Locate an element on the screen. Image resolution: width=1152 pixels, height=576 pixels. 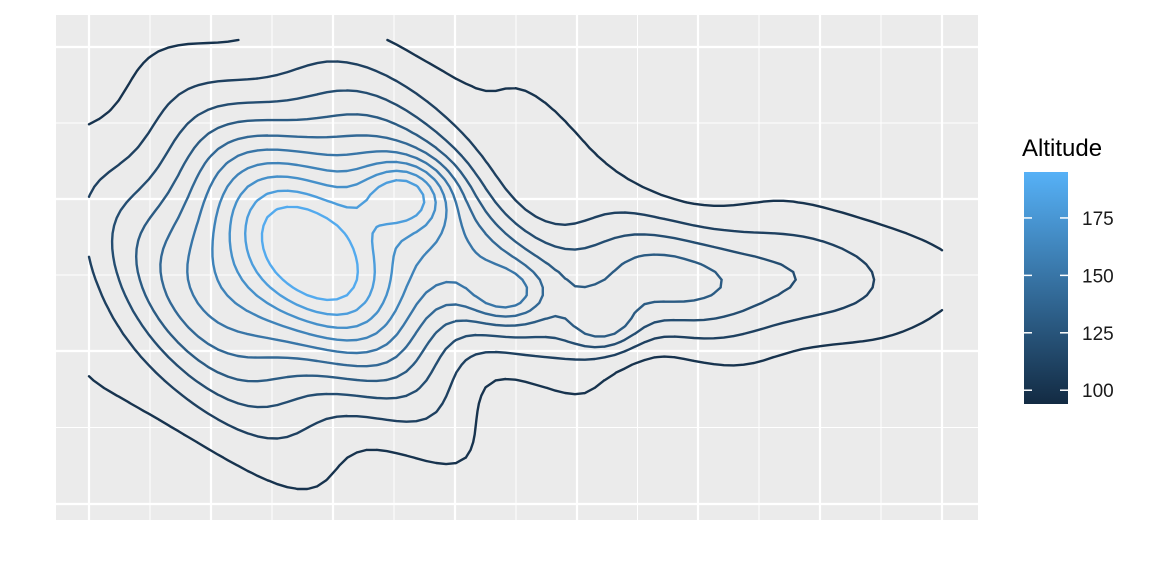
colorbar-tick-label: 175 is located at coordinates (1098, 219).